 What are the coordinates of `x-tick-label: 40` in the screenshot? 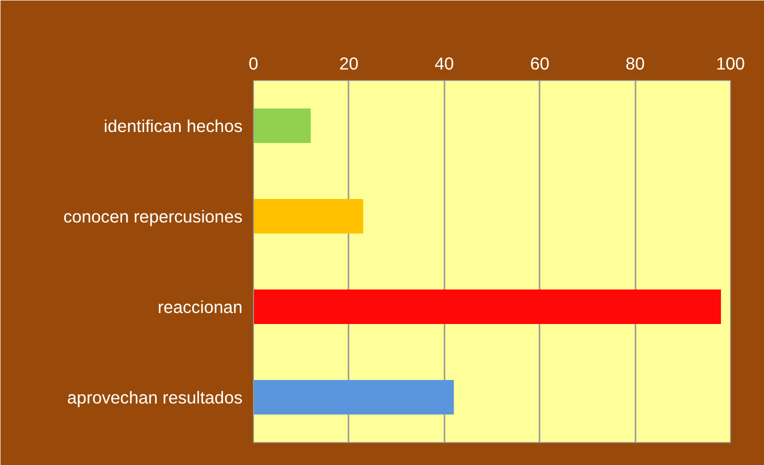 It's located at (444, 64).